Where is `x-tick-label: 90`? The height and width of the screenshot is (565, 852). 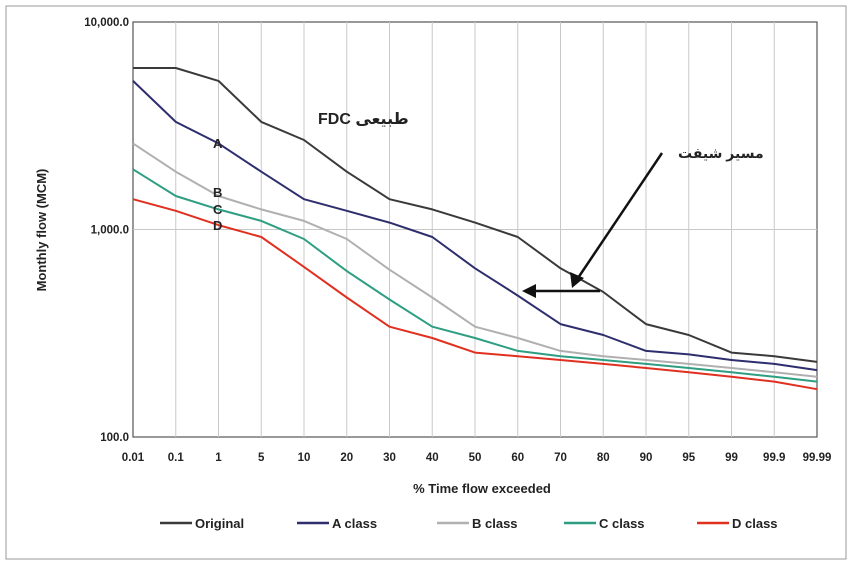
x-tick-label: 90 is located at coordinates (646, 458).